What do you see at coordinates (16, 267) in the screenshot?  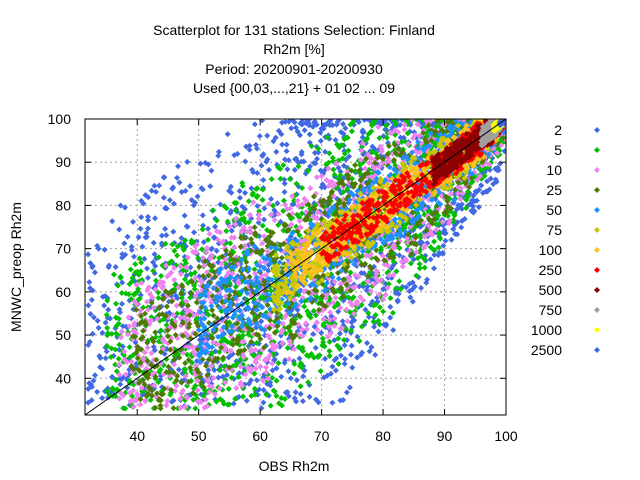 I see `y-axis-label: MNWC_preop Rh2m` at bounding box center [16, 267].